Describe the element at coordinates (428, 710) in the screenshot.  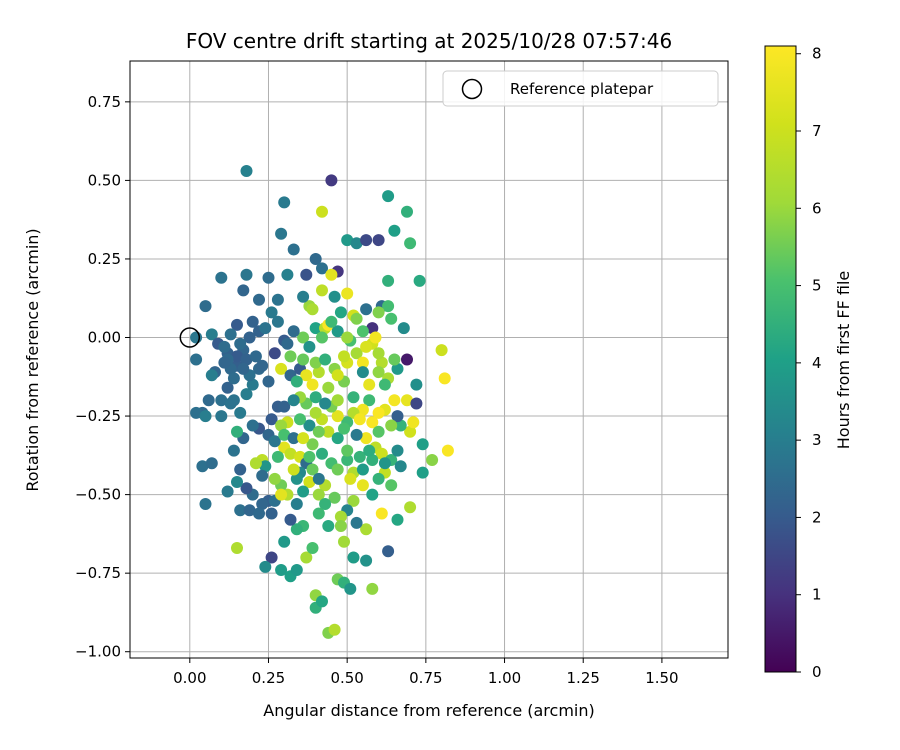
I see `x-axis-label: Angular distance from reference (arcmin)` at that location.